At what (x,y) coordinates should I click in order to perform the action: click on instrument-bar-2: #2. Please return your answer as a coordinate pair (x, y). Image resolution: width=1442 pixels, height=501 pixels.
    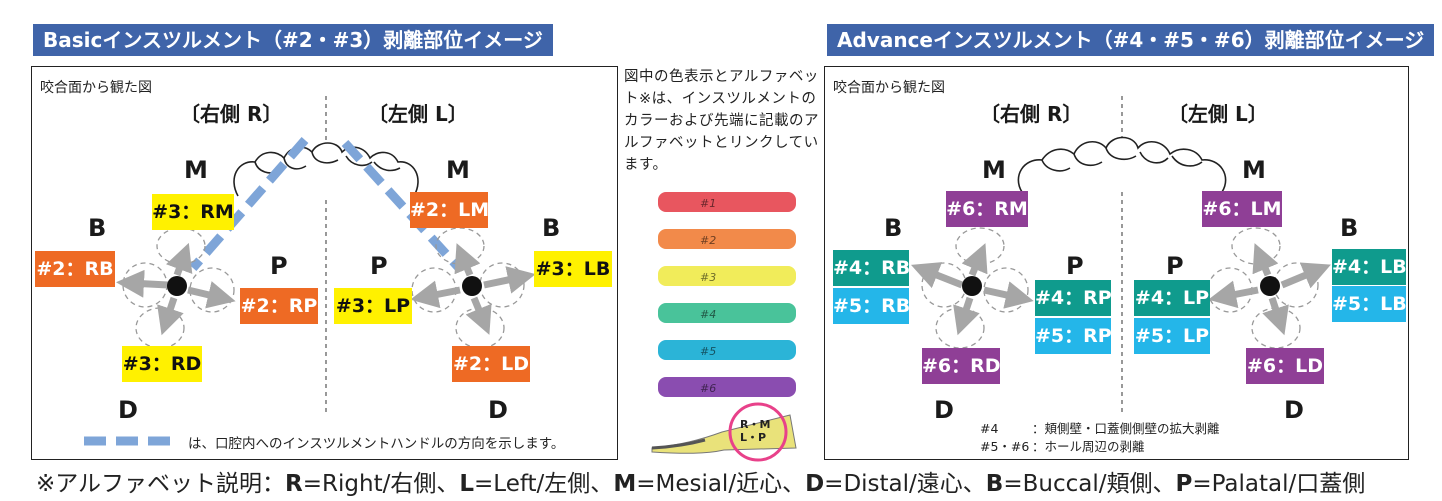
    Looking at the image, I should click on (727, 239).